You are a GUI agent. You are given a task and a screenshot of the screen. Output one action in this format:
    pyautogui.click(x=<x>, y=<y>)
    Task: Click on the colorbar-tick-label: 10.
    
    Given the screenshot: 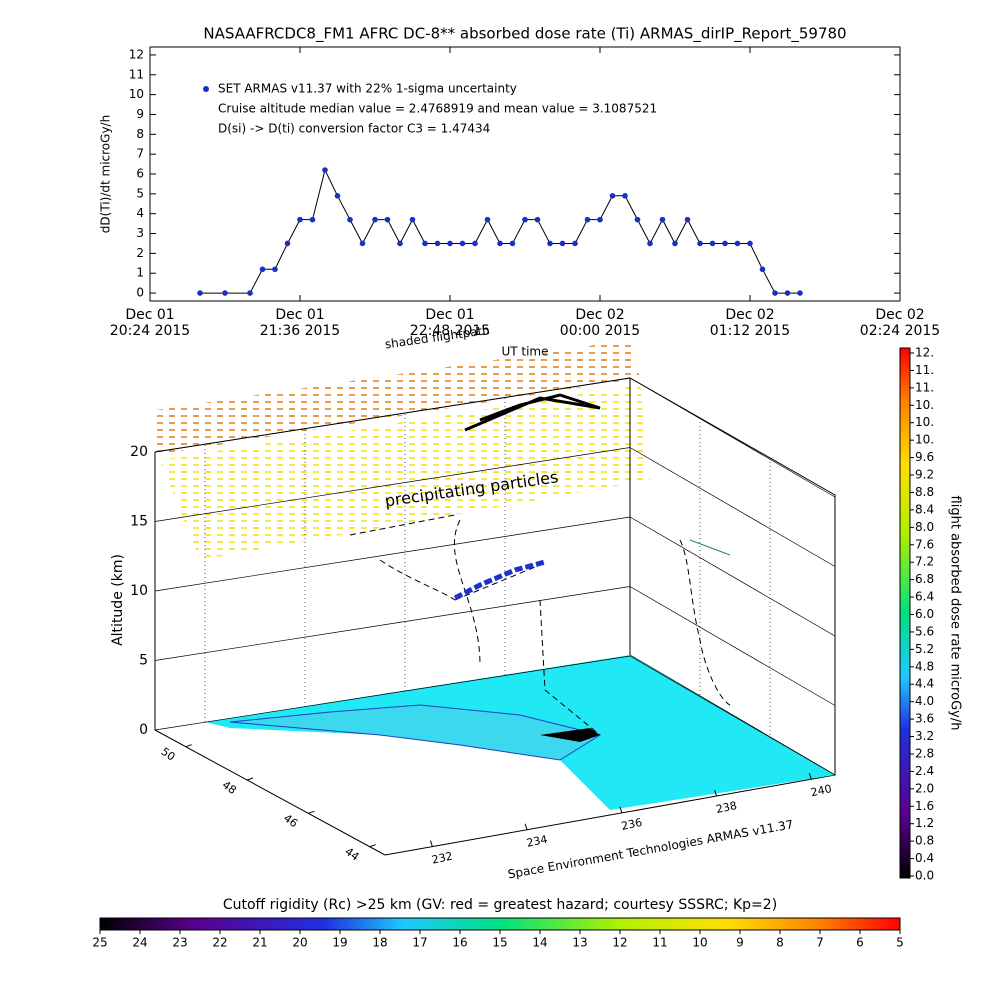 What is the action you would take?
    pyautogui.click(x=924, y=405)
    